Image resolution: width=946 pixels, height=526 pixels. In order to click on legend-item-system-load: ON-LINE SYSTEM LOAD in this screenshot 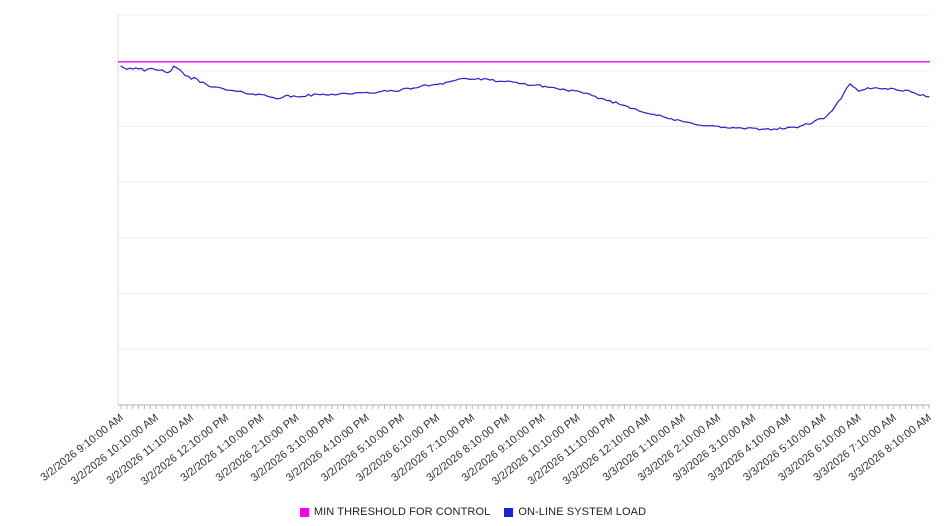, I will do `click(575, 512)`.